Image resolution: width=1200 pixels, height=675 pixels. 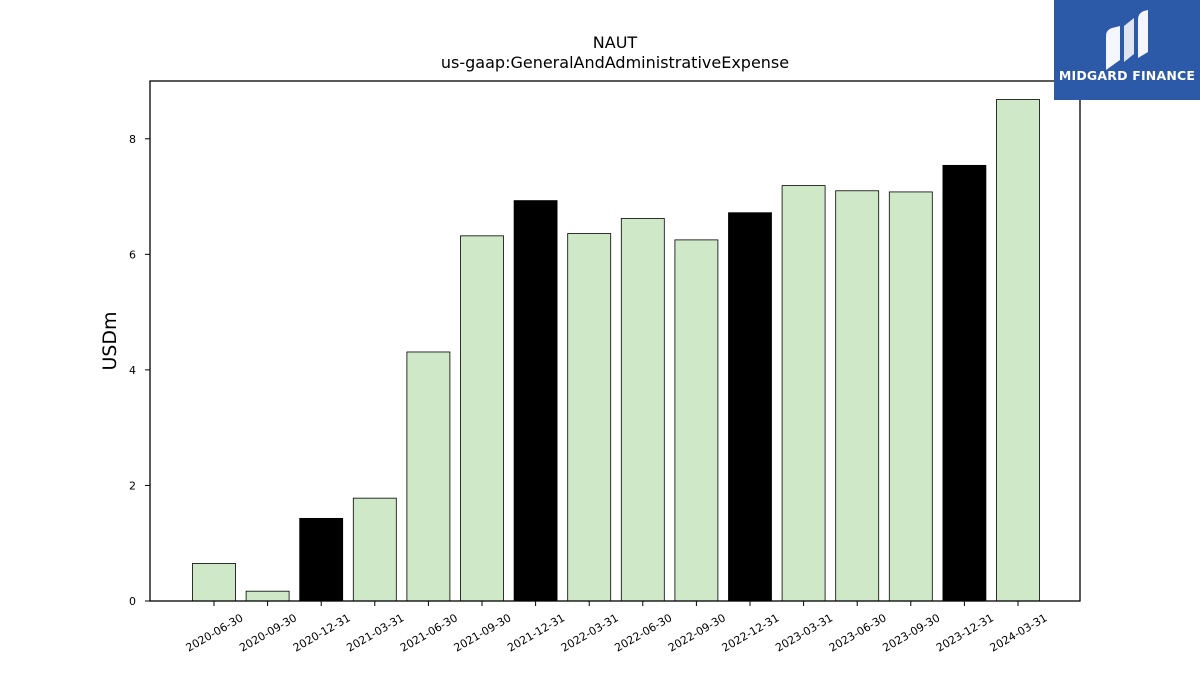 What do you see at coordinates (429, 632) in the screenshot?
I see `x-tick-label: 2021-06-30` at bounding box center [429, 632].